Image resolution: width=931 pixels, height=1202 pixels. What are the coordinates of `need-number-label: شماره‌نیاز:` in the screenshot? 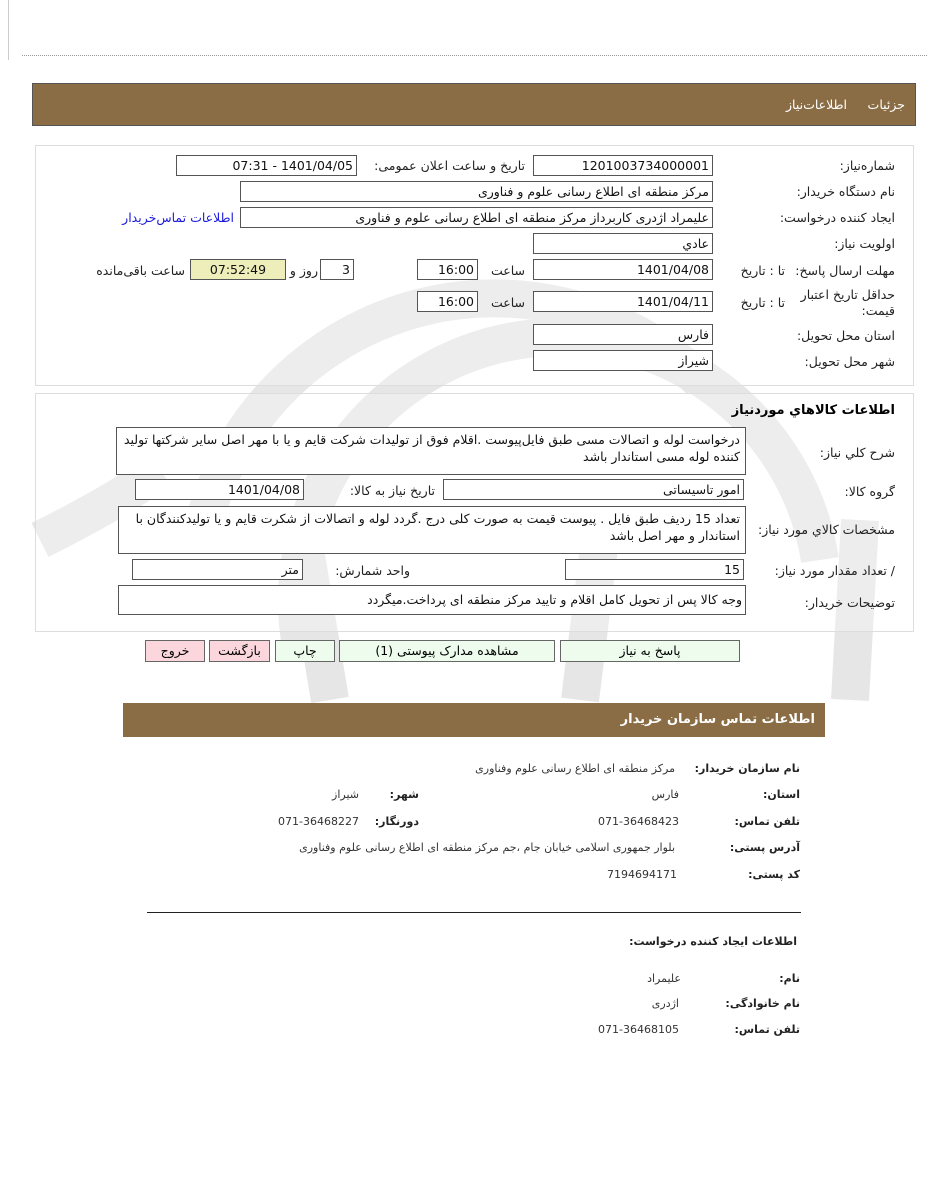 It's located at (867, 165).